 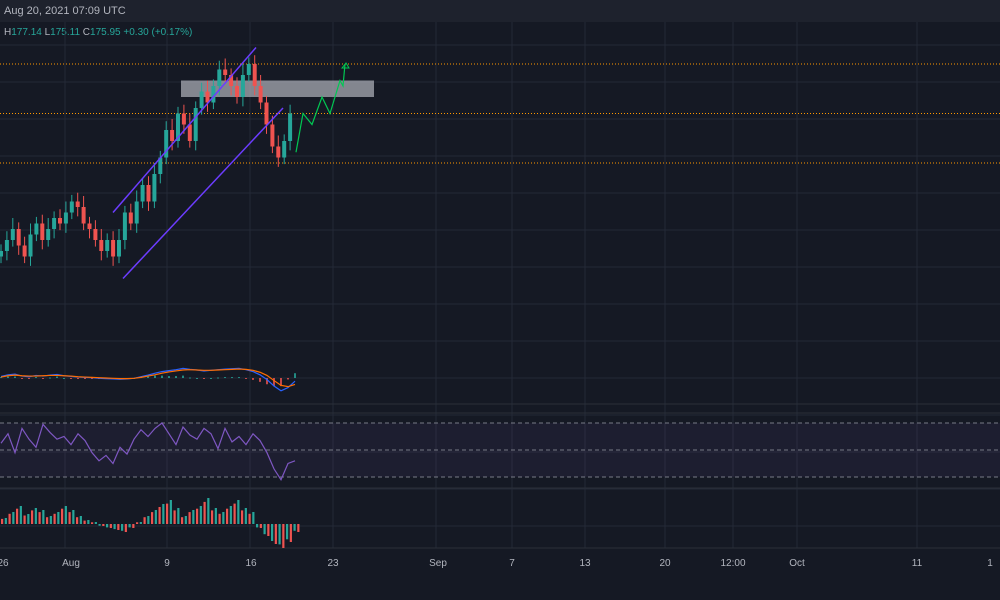 I want to click on resistance-zone, so click(x=277, y=88).